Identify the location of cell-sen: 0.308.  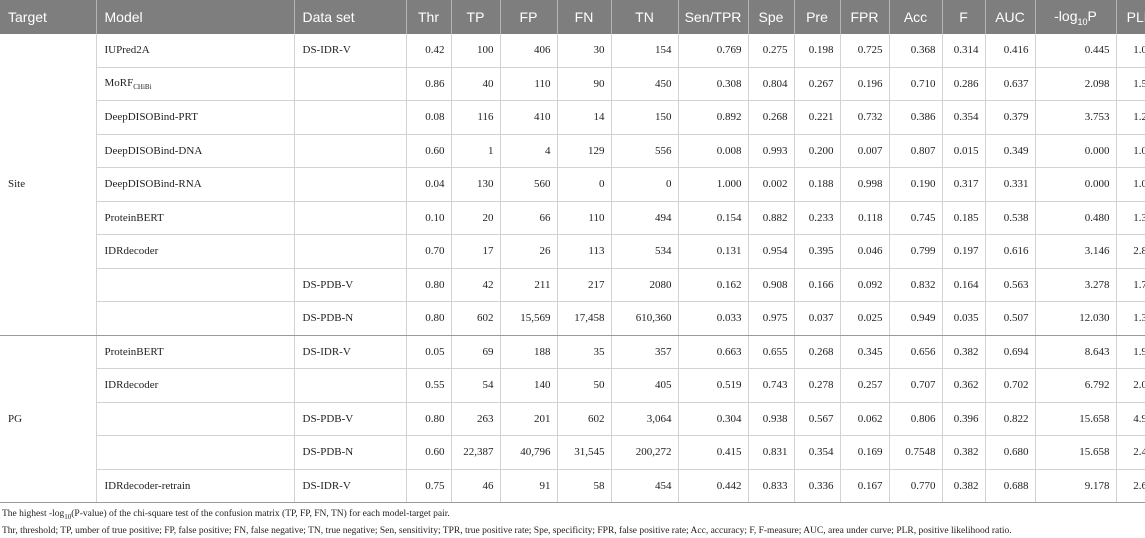
(713, 84).